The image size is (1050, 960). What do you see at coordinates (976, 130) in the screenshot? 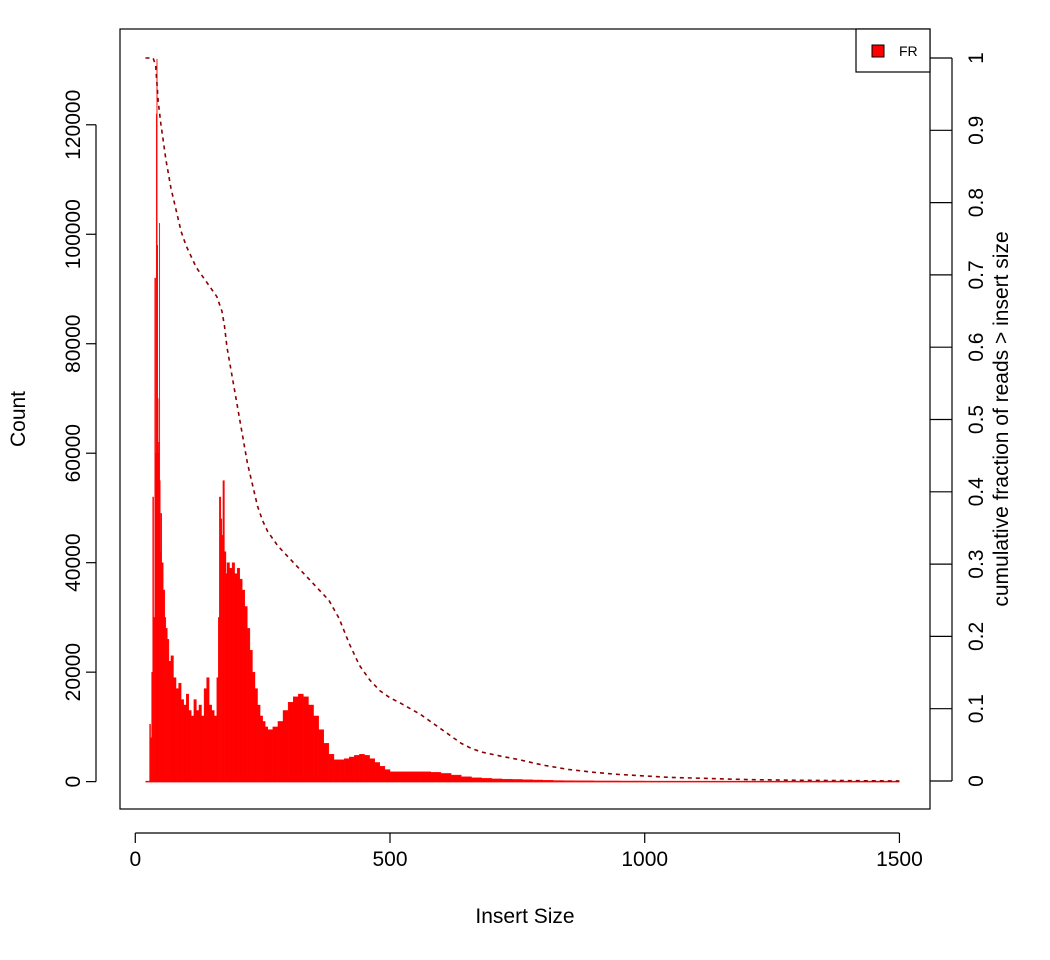
I see `y2-tick-label: 0.9` at bounding box center [976, 130].